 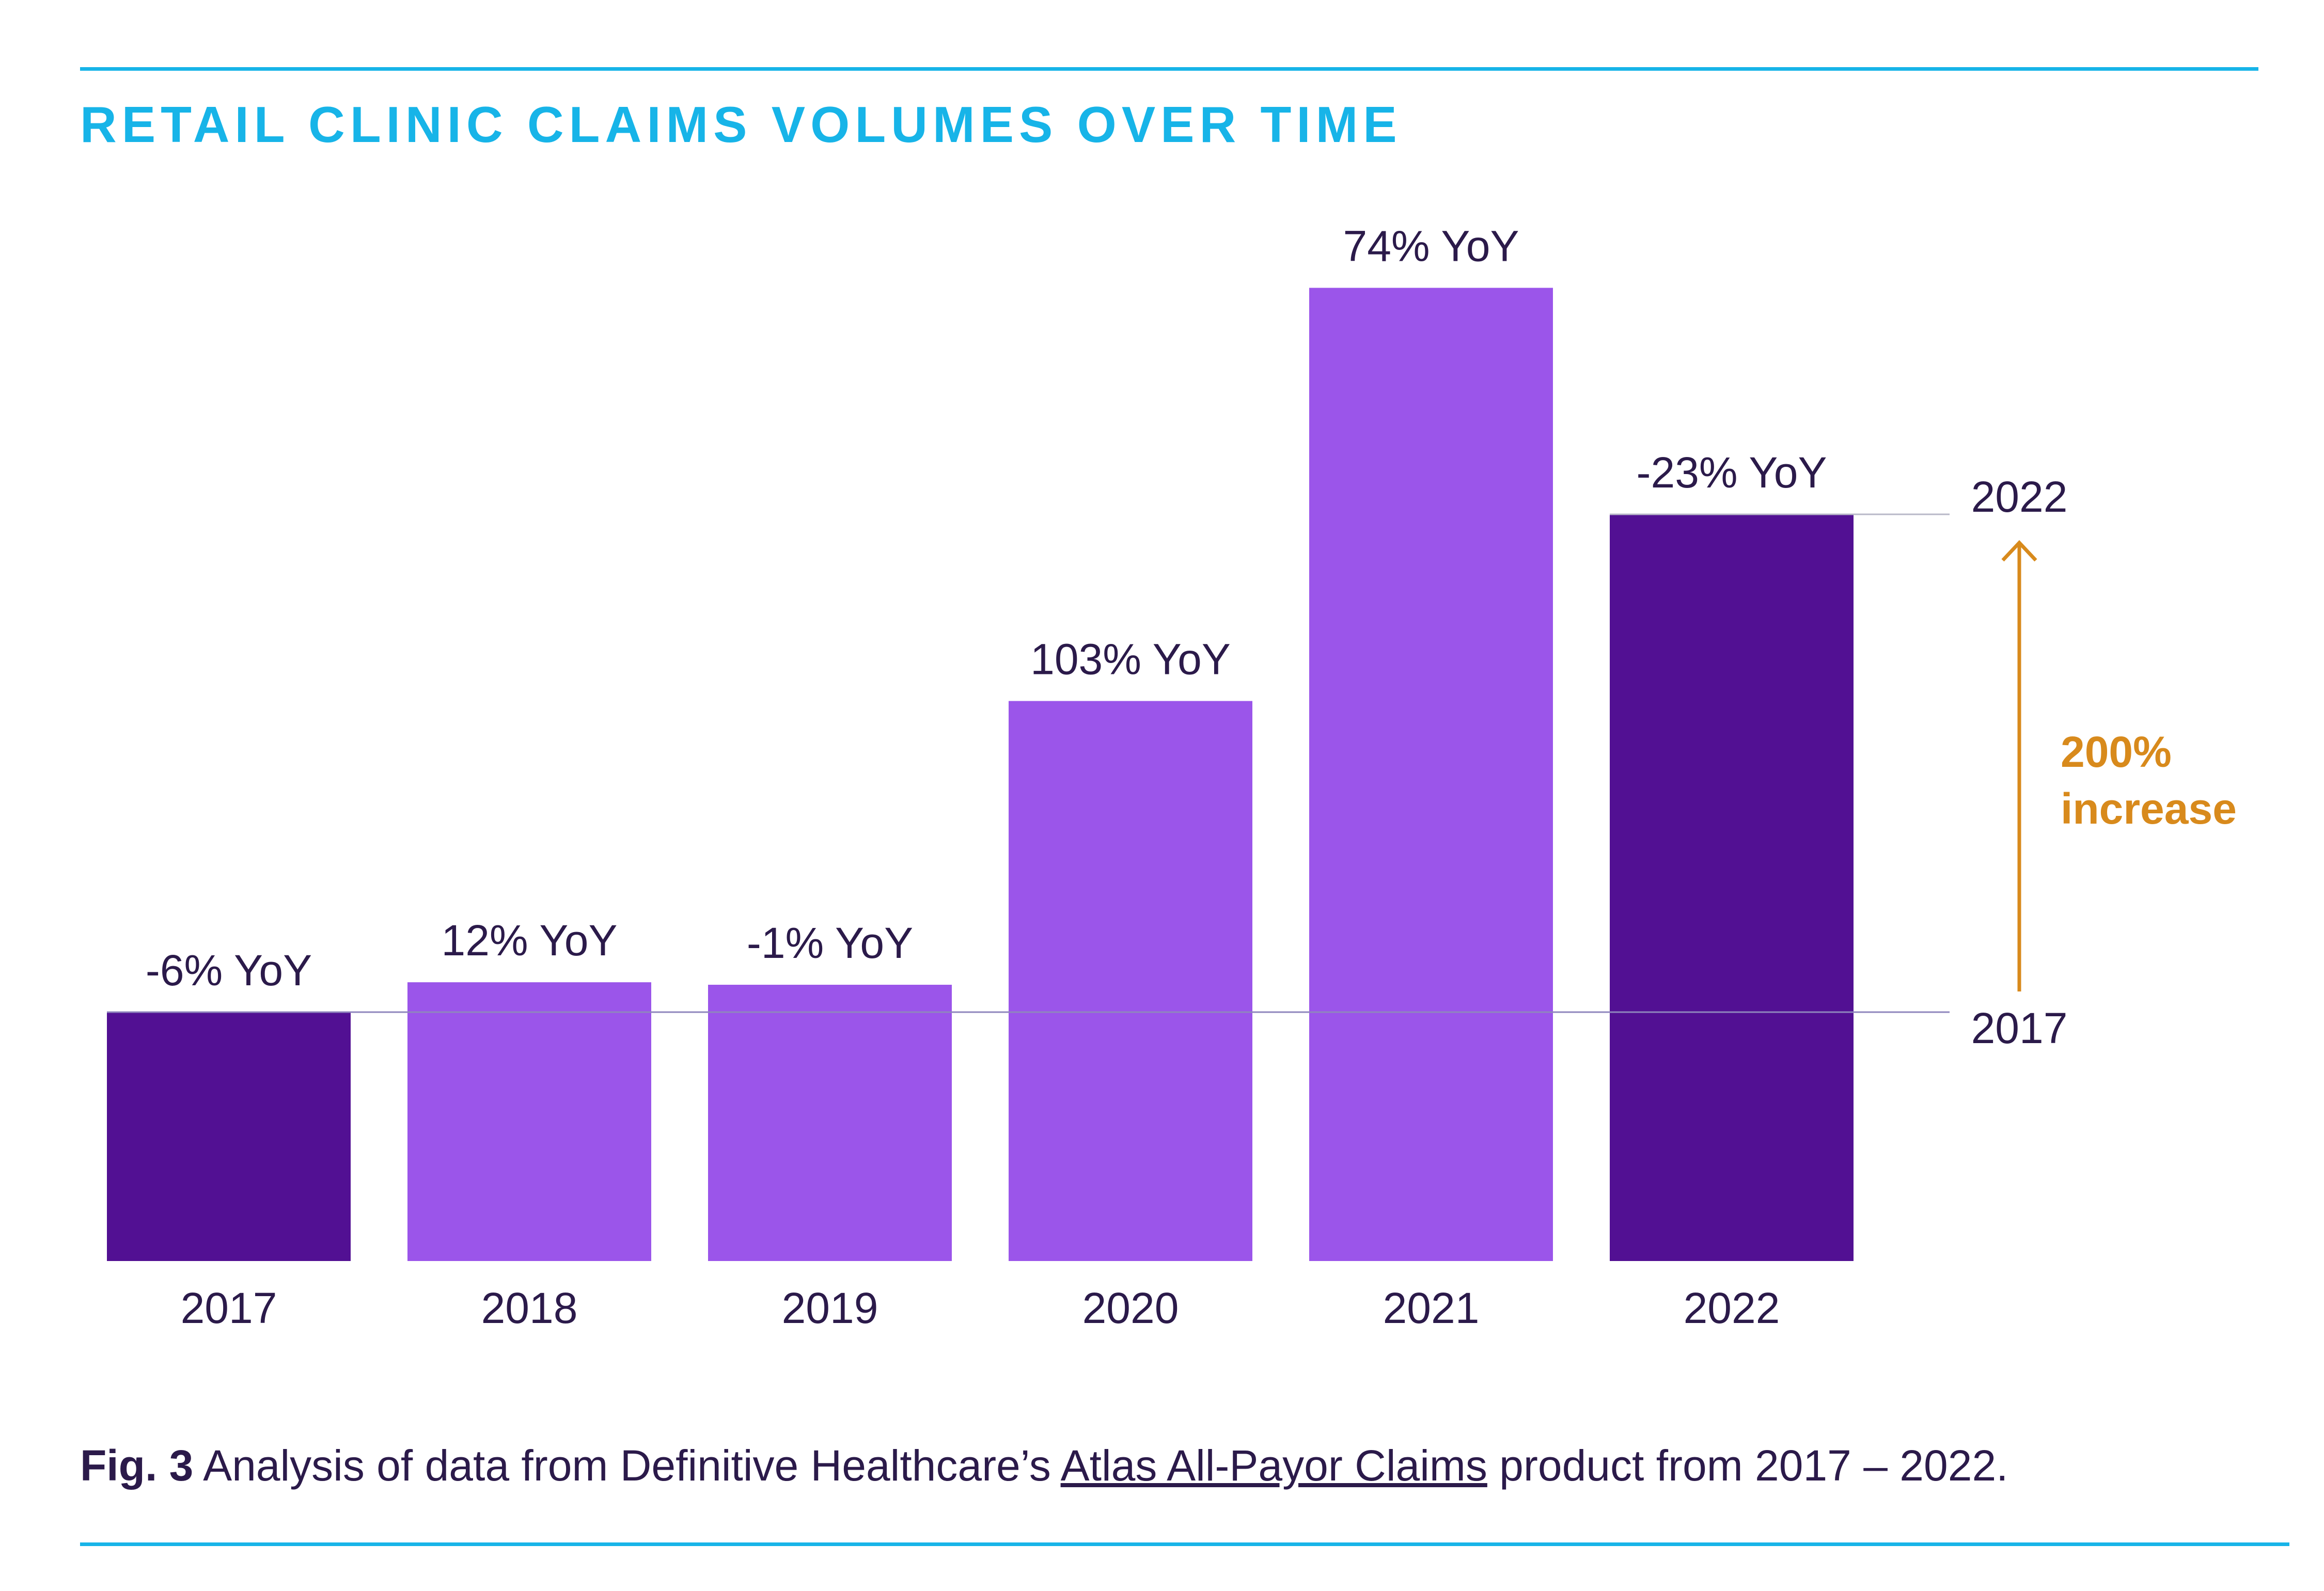 I want to click on bar-2017, so click(x=229, y=1136).